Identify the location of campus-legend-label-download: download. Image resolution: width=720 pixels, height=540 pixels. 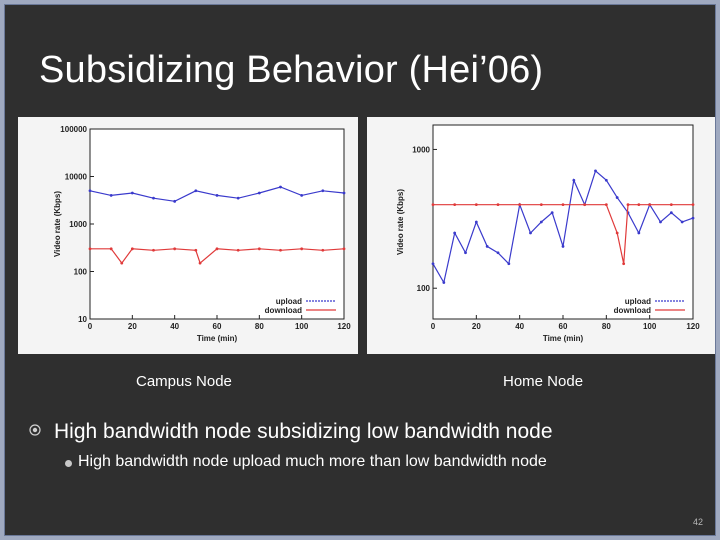
(283, 310).